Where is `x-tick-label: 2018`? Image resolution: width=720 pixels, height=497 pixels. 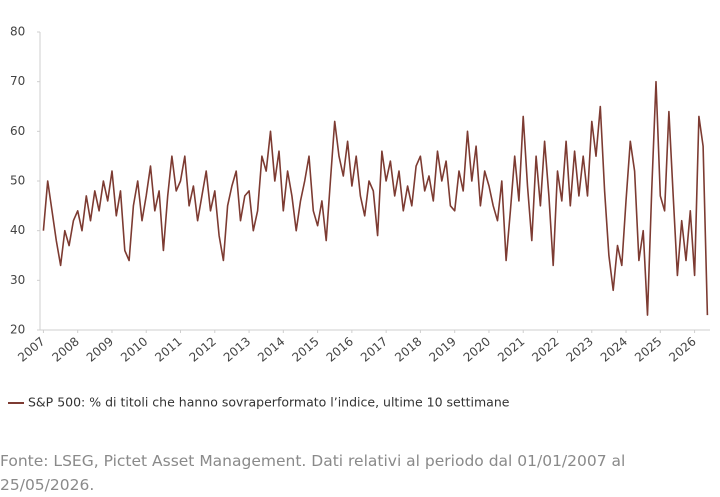 x-tick-label: 2018 is located at coordinates (408, 349).